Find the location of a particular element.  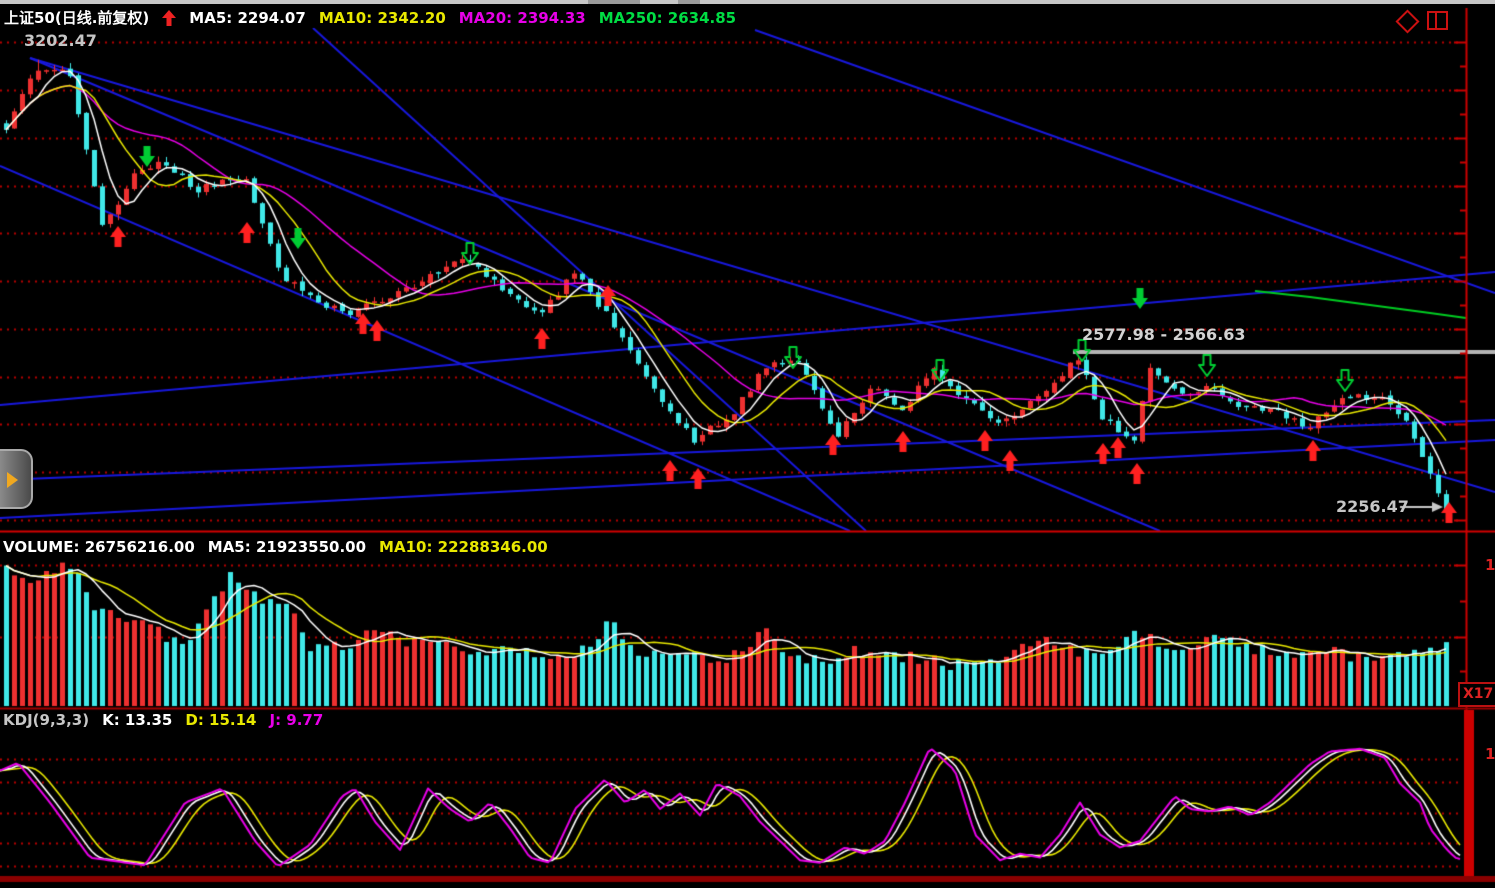

volume-axis-number: 1 is located at coordinates (1490, 565).